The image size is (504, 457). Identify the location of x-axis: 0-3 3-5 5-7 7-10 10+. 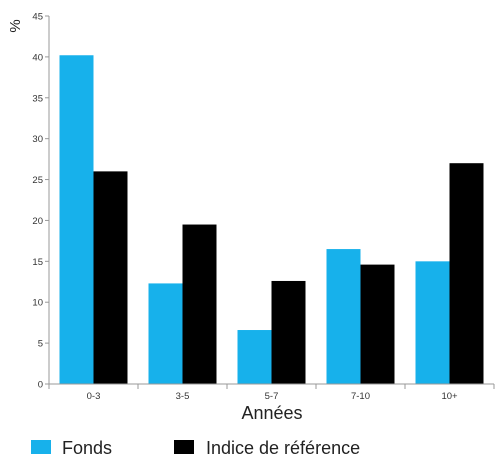
(271, 392).